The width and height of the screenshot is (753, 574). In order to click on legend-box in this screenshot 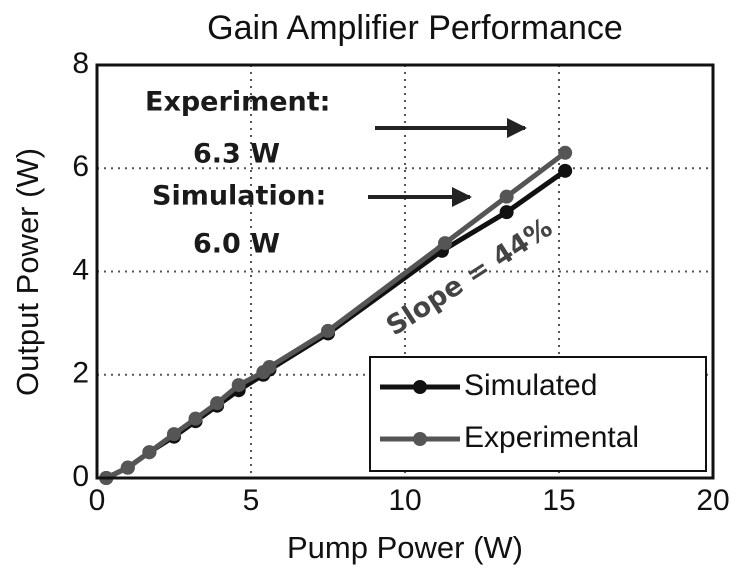, I will do `click(538, 414)`.